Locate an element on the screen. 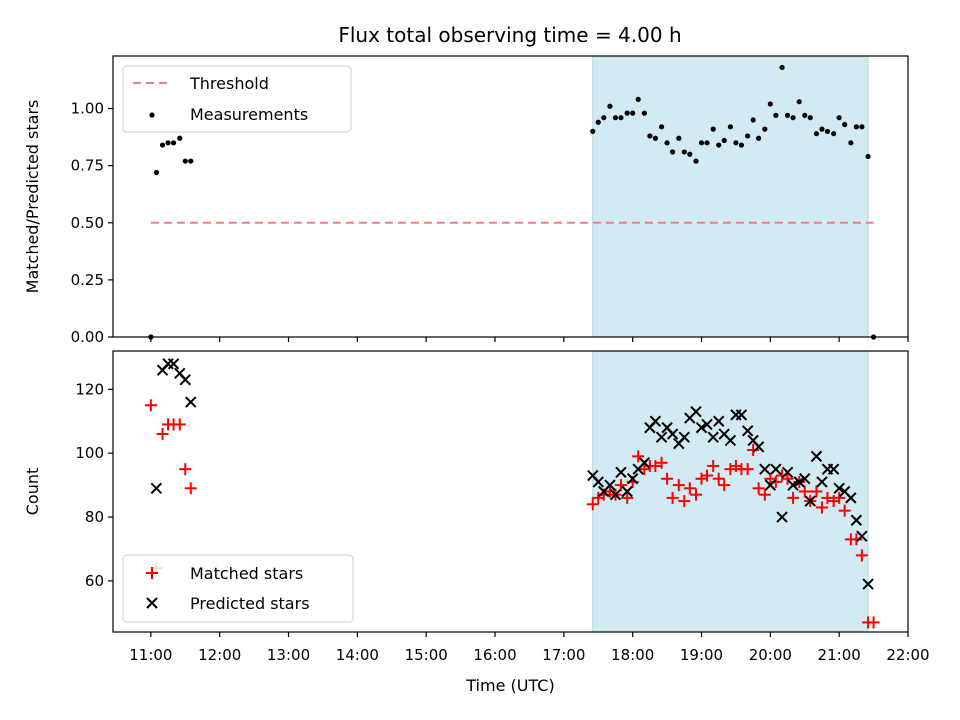 The height and width of the screenshot is (720, 960). top-y-axis-label: Matched/Predicted stars is located at coordinates (32, 197).